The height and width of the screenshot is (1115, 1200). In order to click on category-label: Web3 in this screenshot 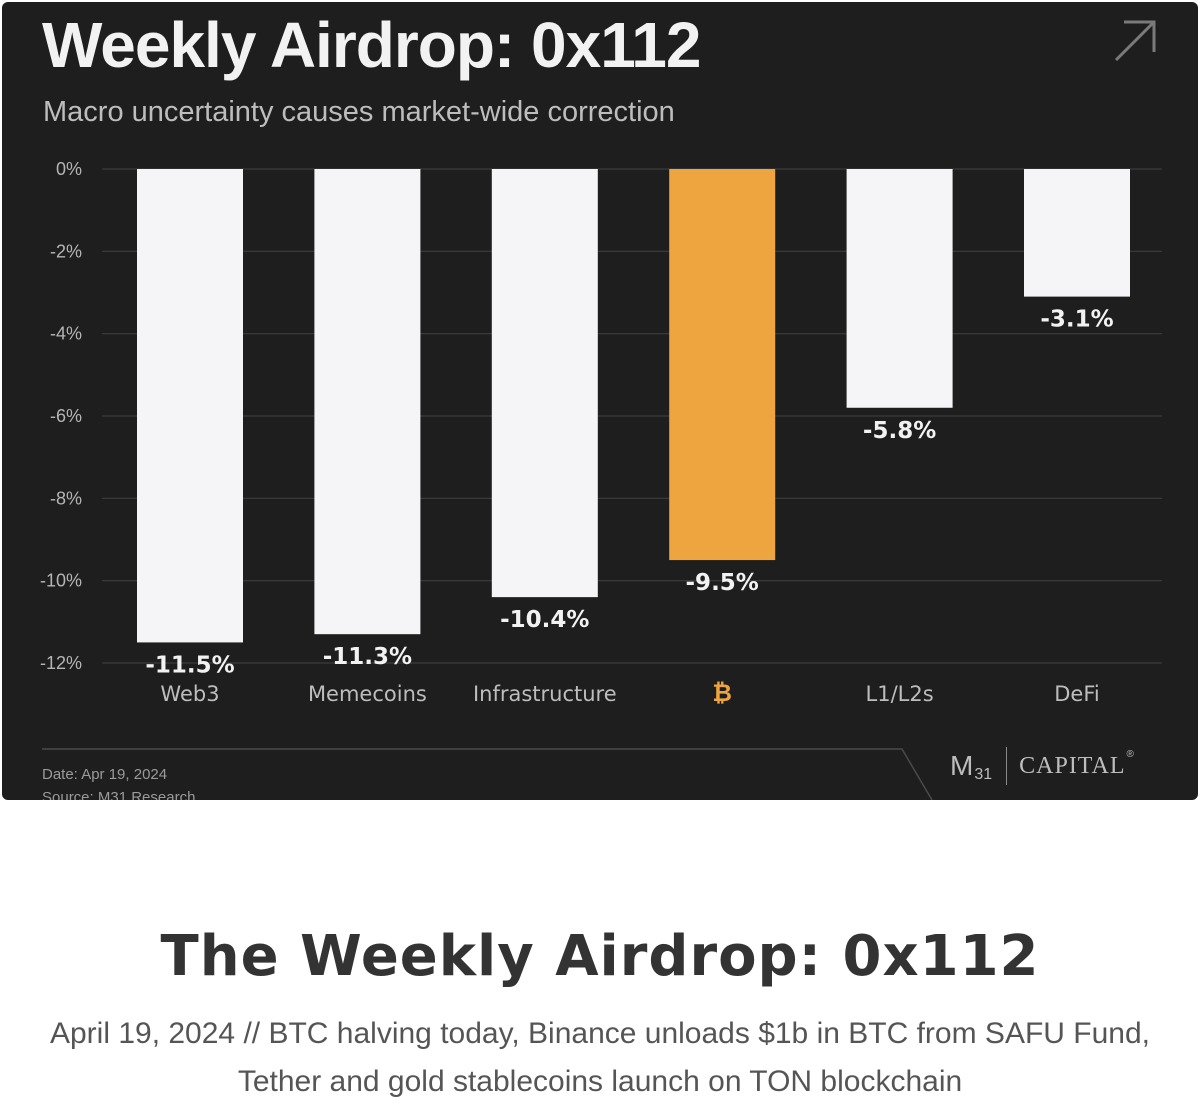, I will do `click(189, 694)`.